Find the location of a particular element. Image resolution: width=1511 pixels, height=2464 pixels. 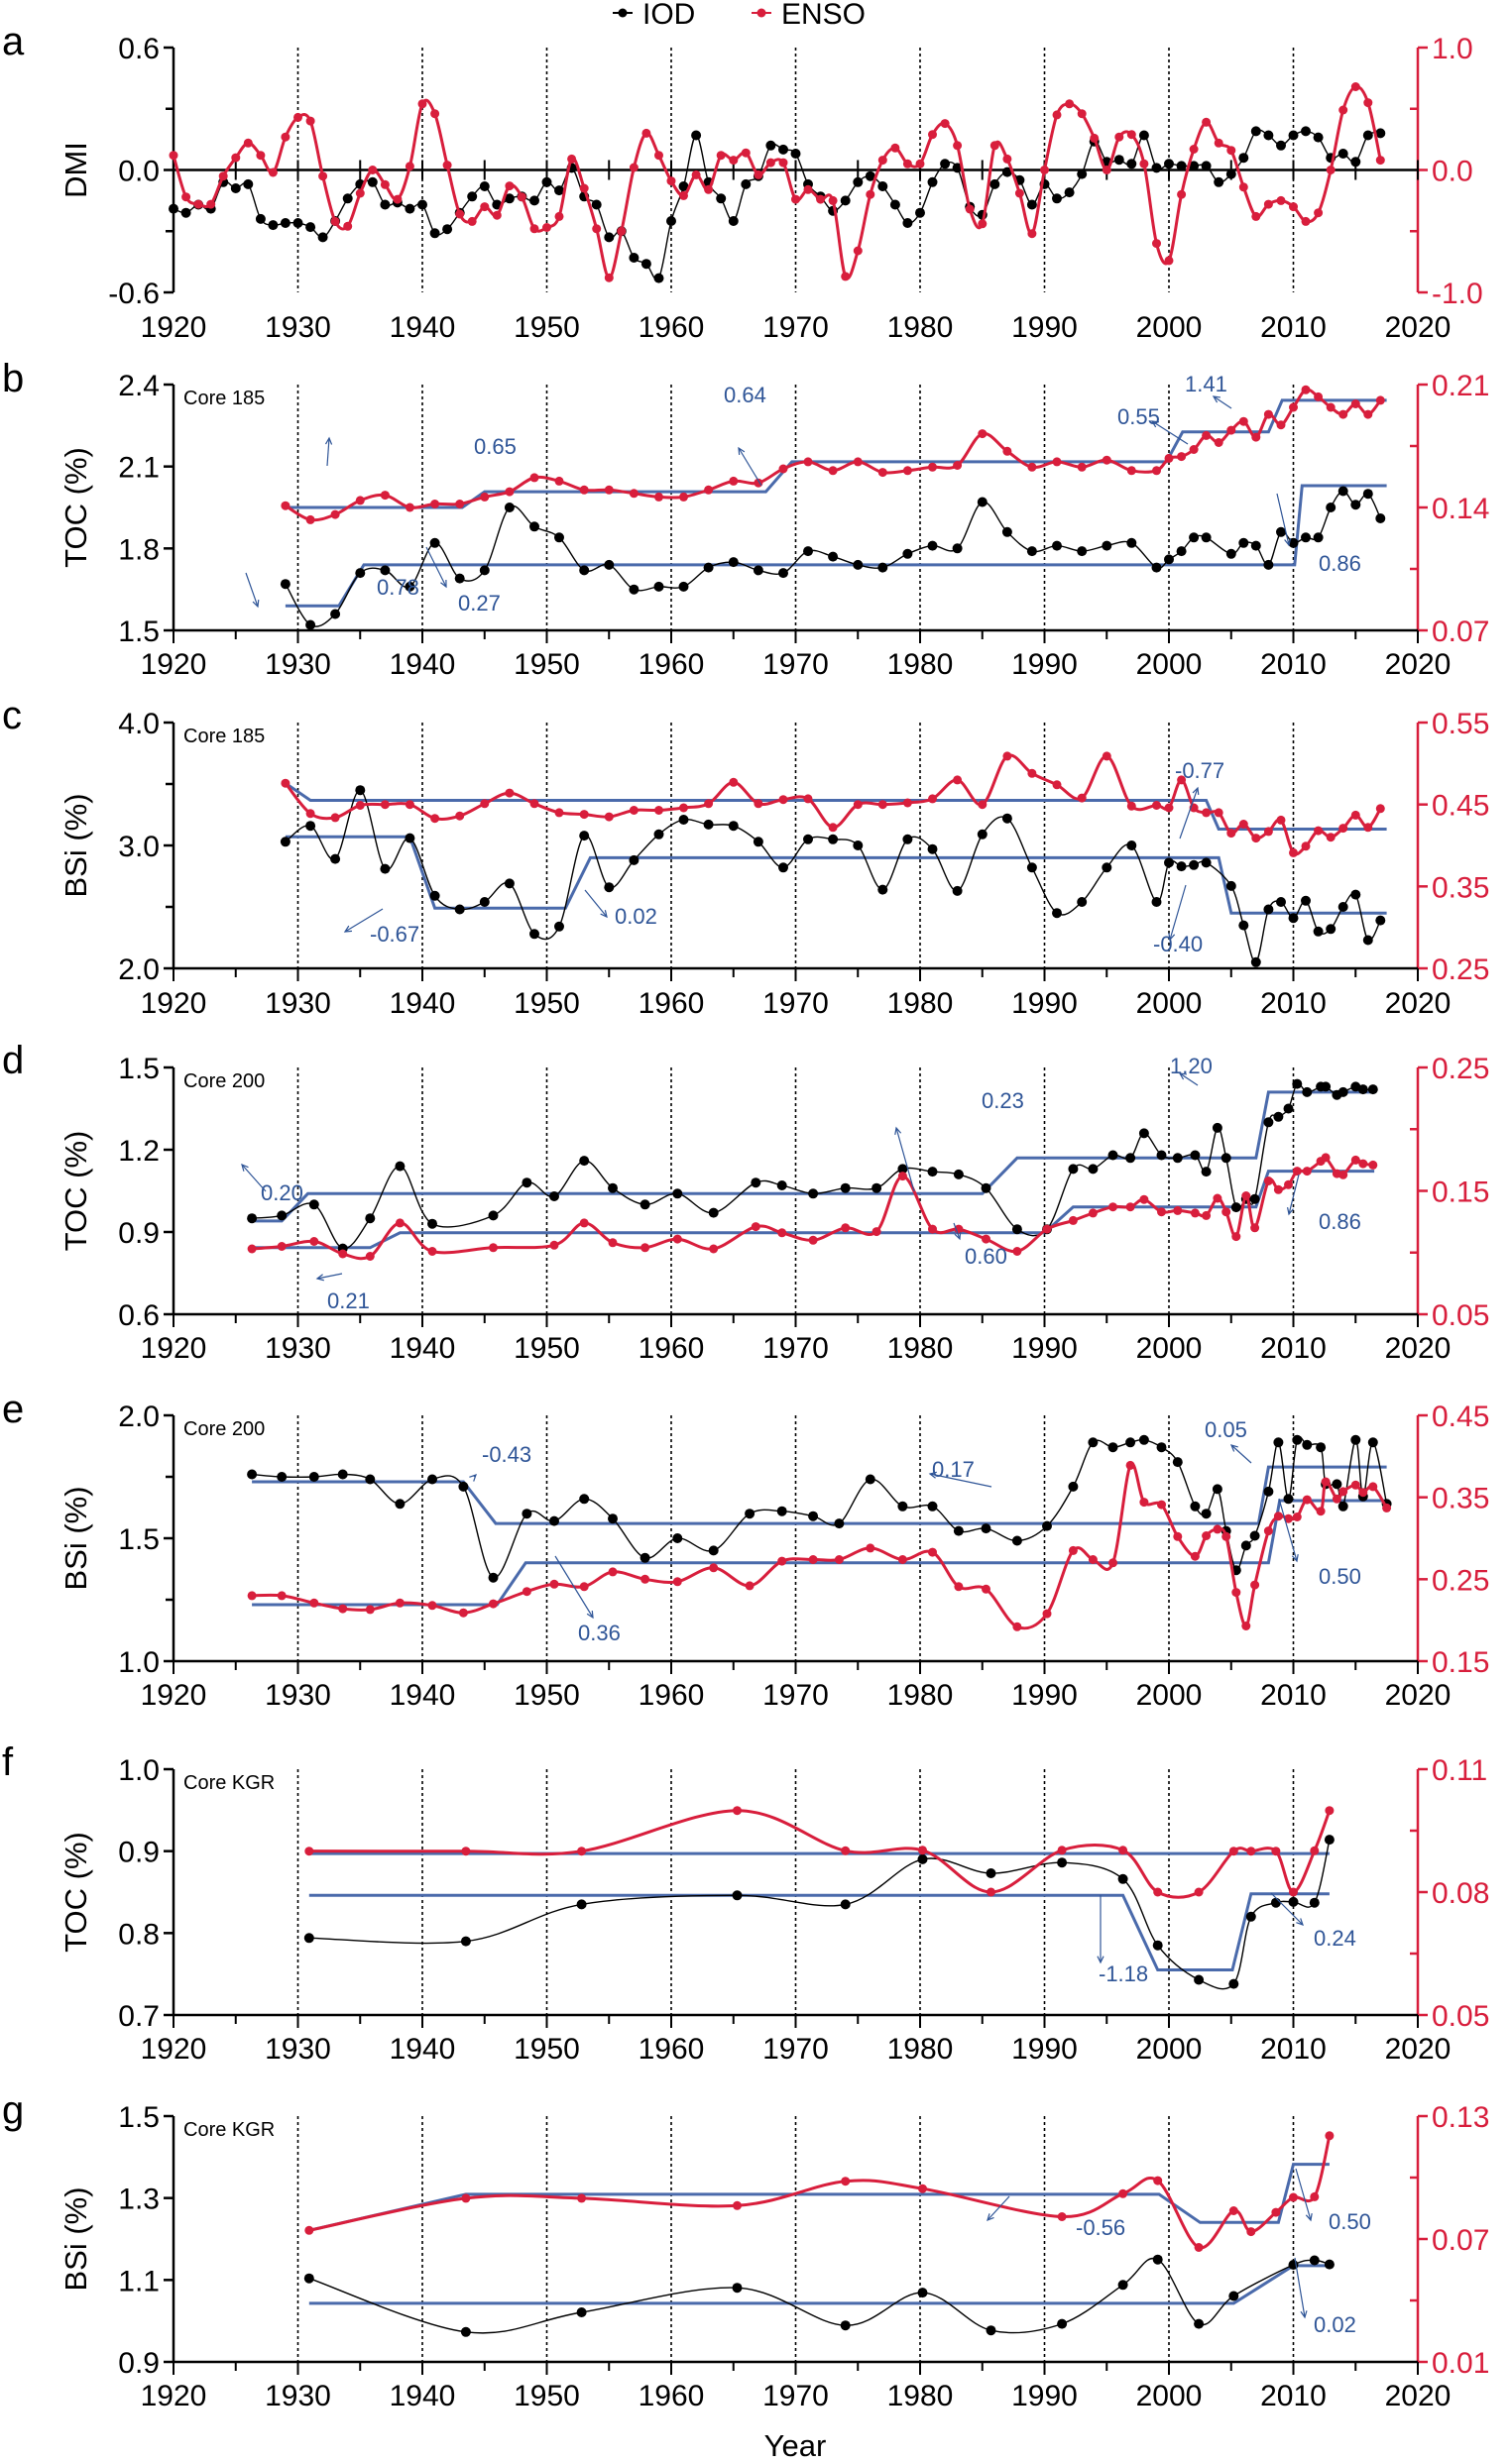

y-tick-label-left: 2.0 is located at coordinates (139, 969).